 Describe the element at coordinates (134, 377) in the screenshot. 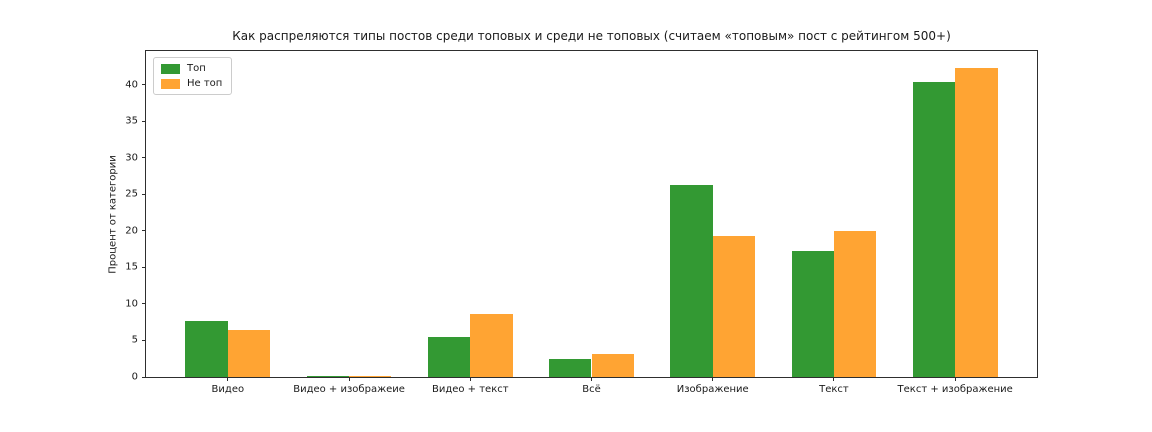

I see `y-tick-label: 0` at that location.